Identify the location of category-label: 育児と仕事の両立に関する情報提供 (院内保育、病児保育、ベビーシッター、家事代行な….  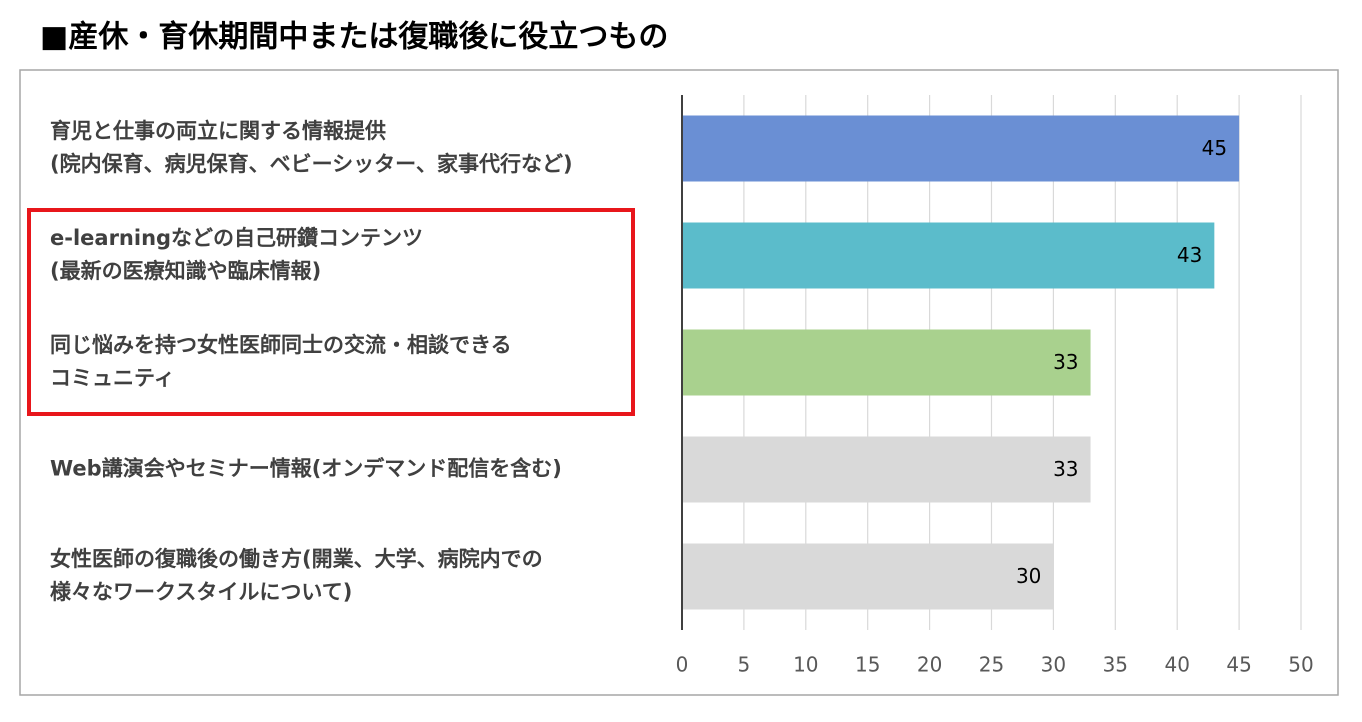
(311, 147).